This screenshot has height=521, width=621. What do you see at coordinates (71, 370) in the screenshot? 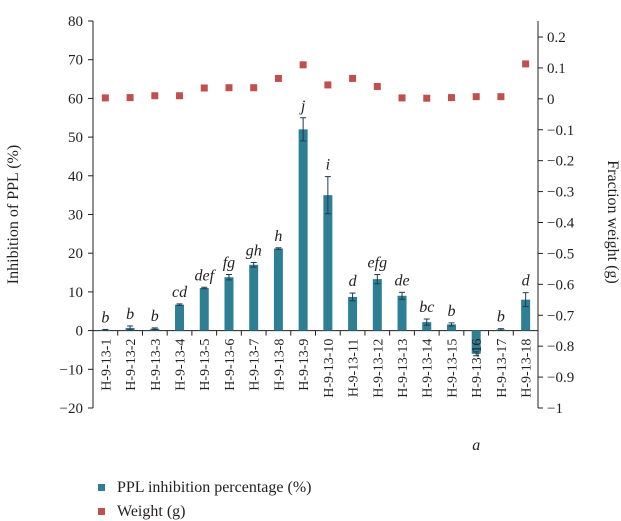
I see `y-tick-label-left: −10` at bounding box center [71, 370].